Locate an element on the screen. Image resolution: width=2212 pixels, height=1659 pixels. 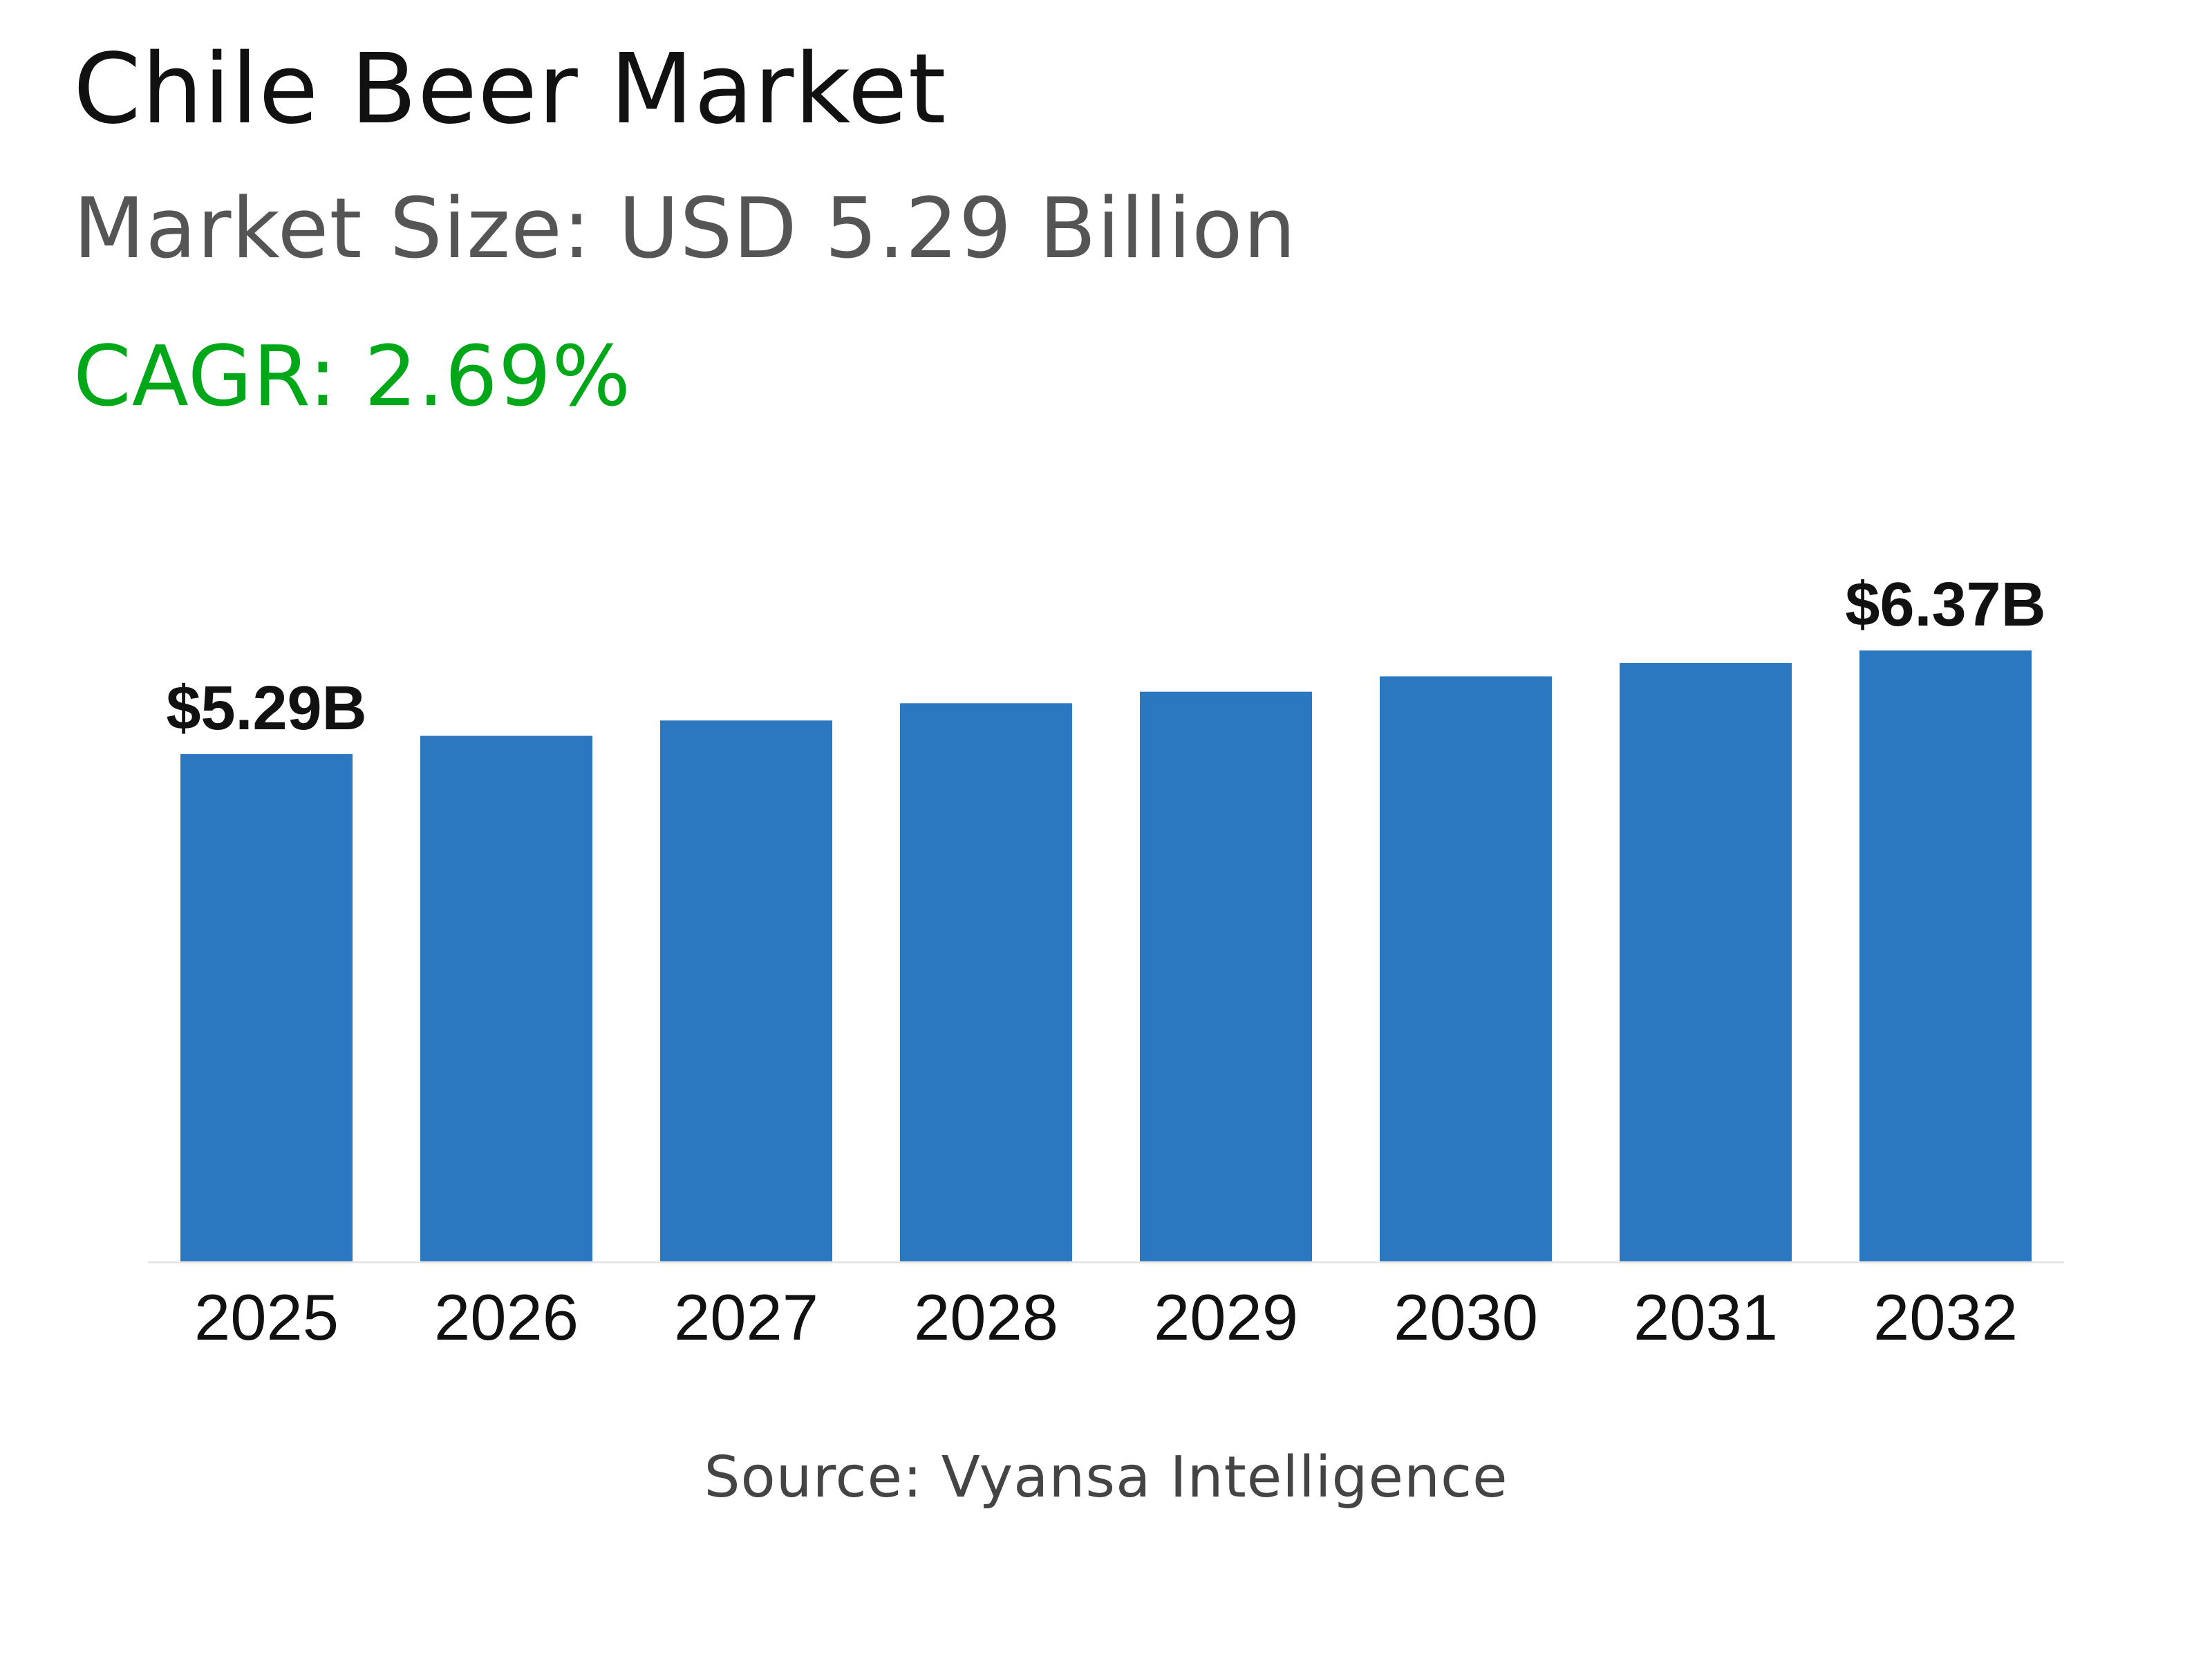
bar-2027 is located at coordinates (746, 991).